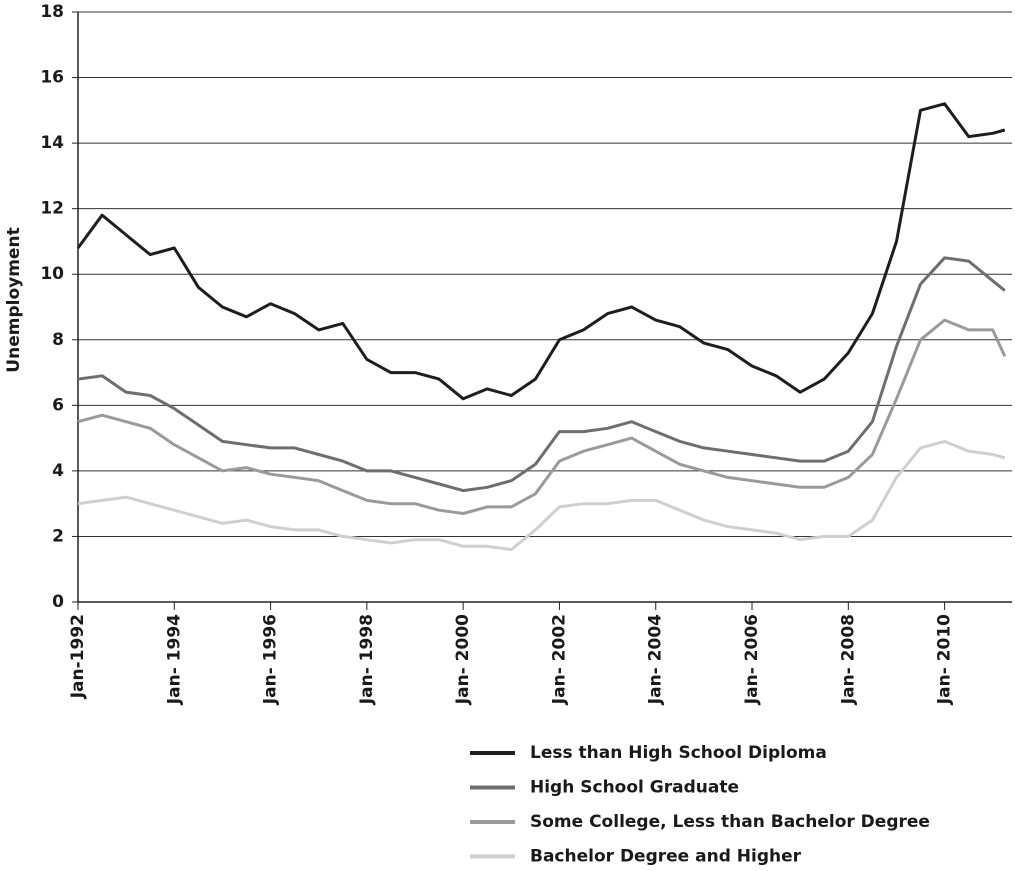 This screenshot has width=1015, height=871. What do you see at coordinates (78, 656) in the screenshot?
I see `x-tick-label: Jan-1992` at bounding box center [78, 656].